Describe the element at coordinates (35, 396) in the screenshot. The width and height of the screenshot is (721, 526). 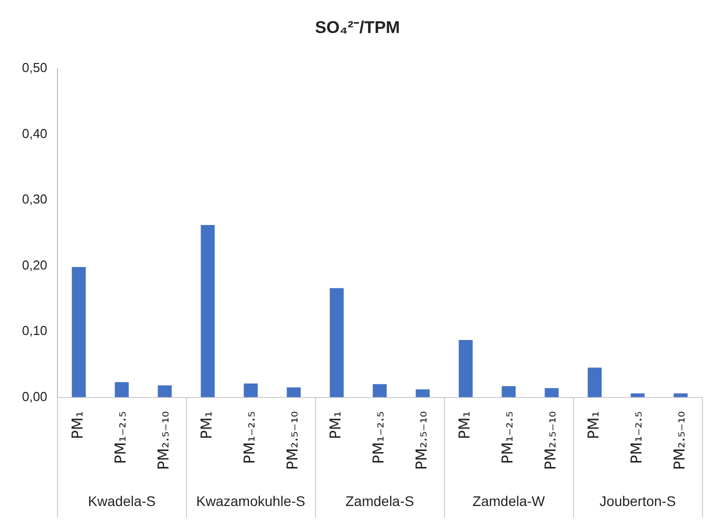
I see `y-tick-label: 0,00` at that location.